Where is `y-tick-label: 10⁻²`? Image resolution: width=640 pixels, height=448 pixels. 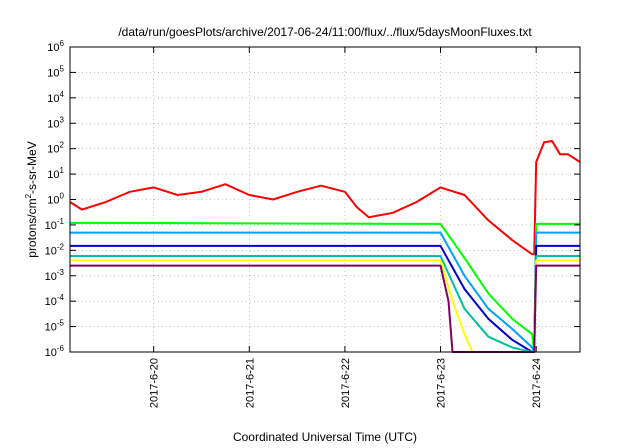 y-tick-label: 10⁻² is located at coordinates (55, 249).